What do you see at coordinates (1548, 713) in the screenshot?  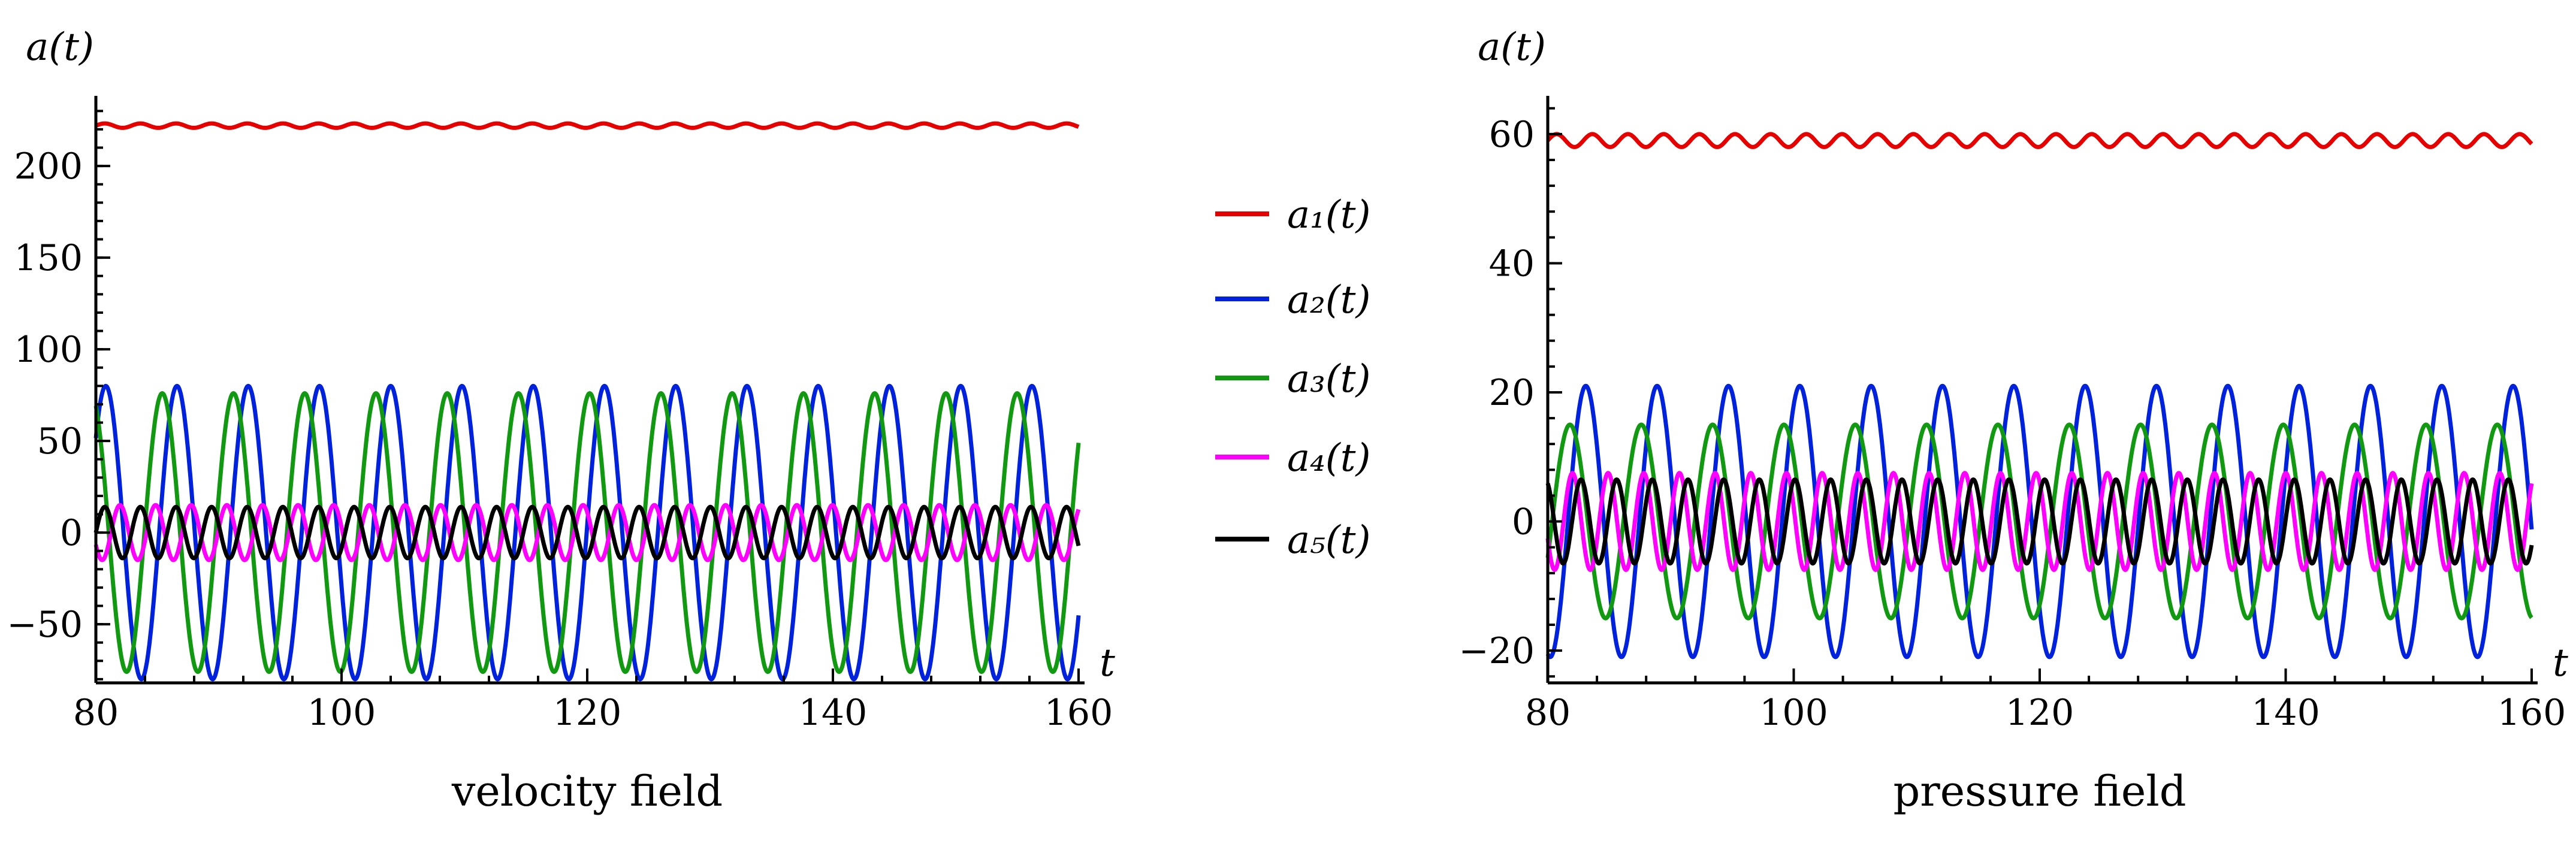 I see `pressure-x-tick-label: 80` at bounding box center [1548, 713].